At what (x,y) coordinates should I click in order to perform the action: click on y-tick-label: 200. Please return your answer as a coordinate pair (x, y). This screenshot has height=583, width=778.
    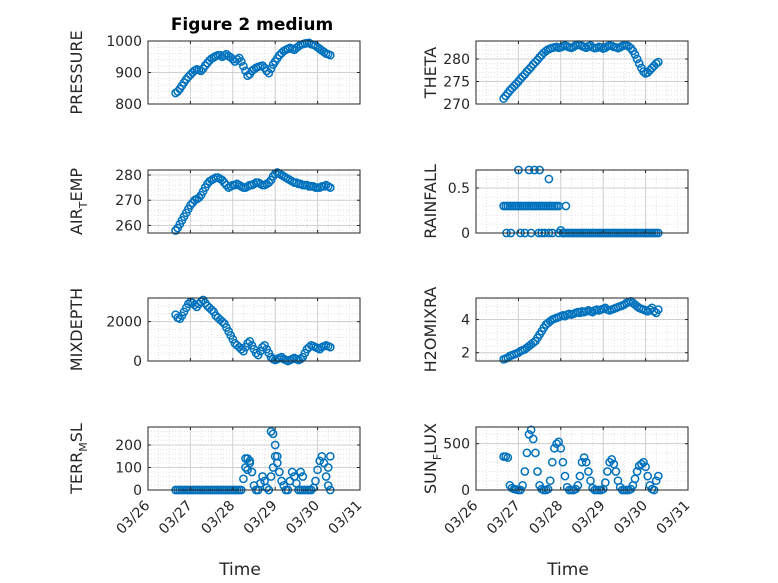
    Looking at the image, I should click on (128, 446).